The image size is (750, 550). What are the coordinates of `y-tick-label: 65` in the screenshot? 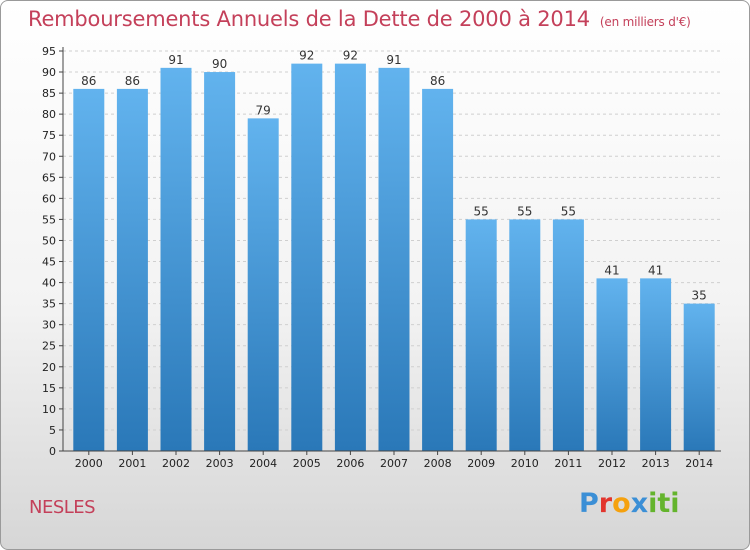 It's located at (49, 177).